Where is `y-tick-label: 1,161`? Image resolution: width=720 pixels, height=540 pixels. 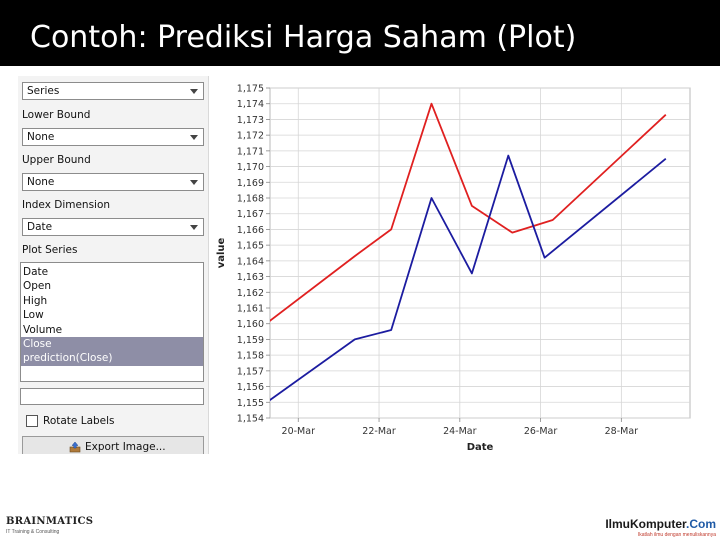
y-tick-label: 1,161 is located at coordinates (250, 309).